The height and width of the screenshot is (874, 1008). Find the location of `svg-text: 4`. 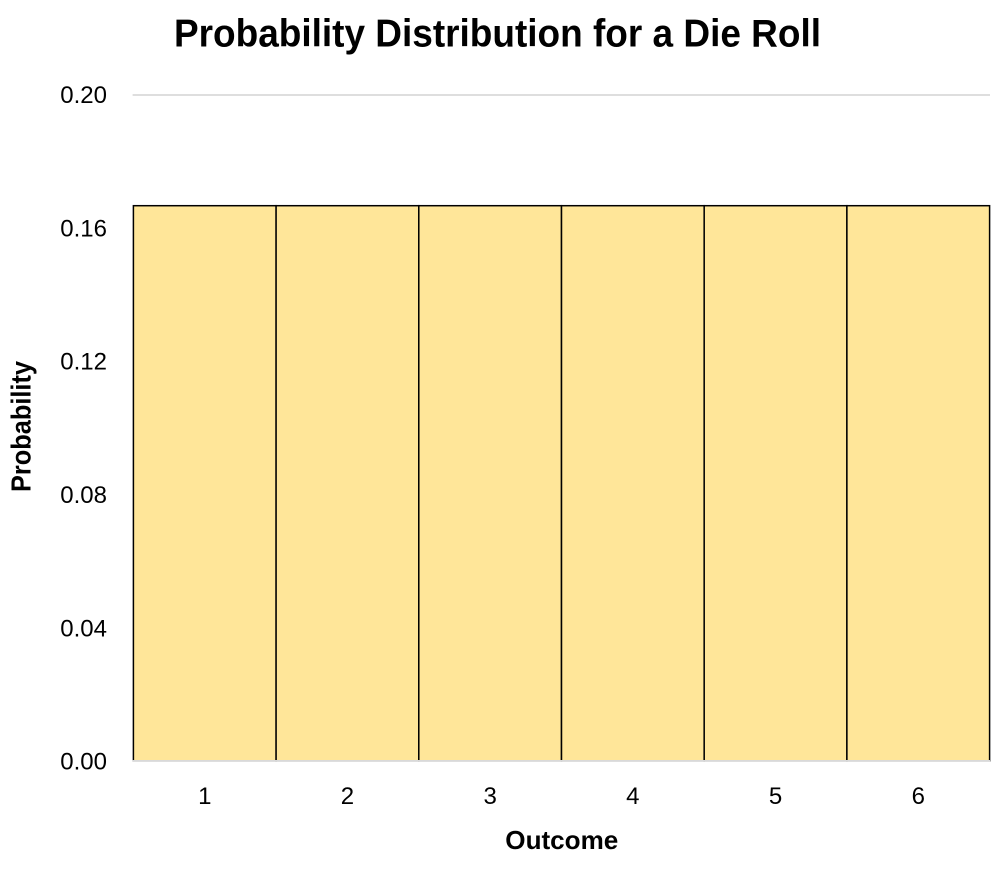

svg-text: 4 is located at coordinates (632, 796).